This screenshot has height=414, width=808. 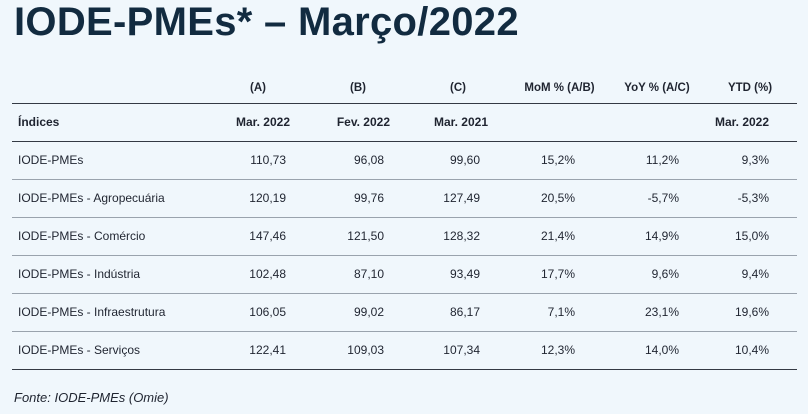 I want to click on table-cell: 14,9%, so click(x=657, y=236).